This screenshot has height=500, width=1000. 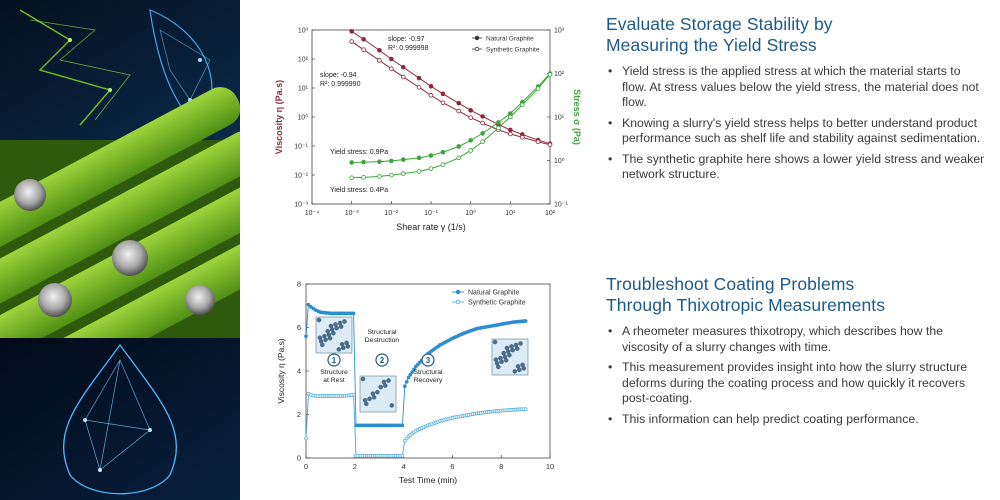 What do you see at coordinates (312, 213) in the screenshot?
I see `x-tick-label: 10⁻⁴` at bounding box center [312, 213].